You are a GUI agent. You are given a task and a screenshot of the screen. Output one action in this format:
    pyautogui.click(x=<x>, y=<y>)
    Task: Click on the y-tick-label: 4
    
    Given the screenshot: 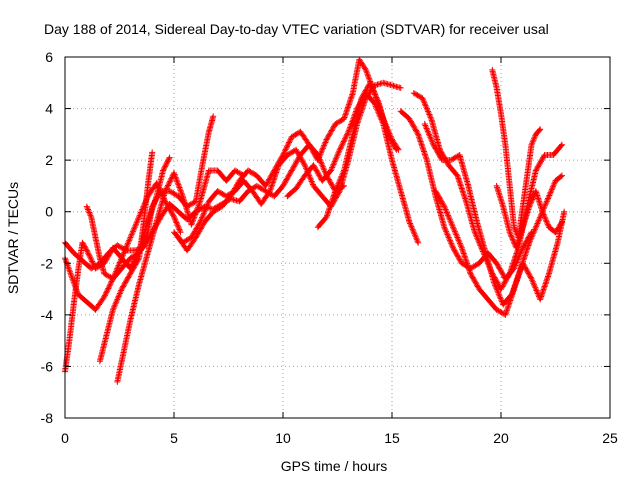 What is the action you would take?
    pyautogui.click(x=49, y=109)
    